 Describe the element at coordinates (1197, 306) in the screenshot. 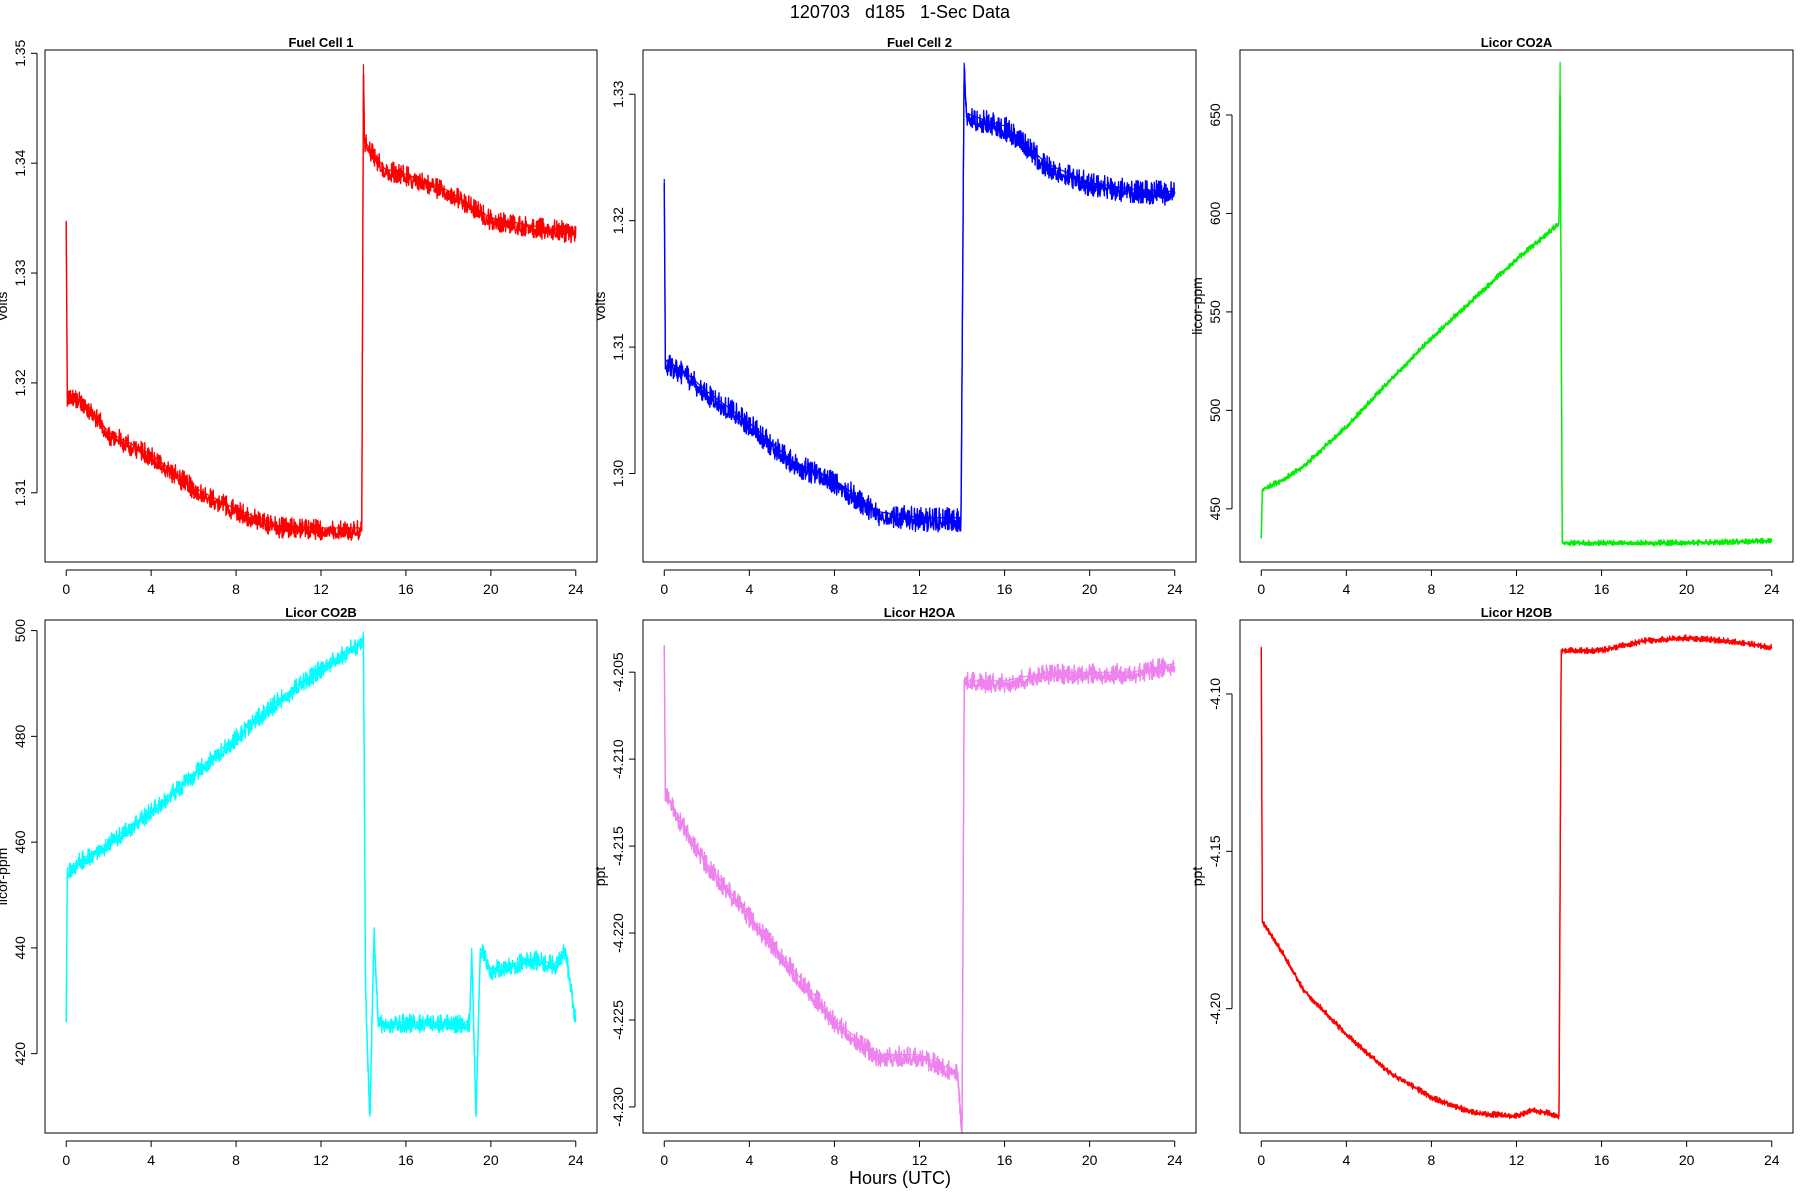

I see `y-axis-label: licor-ppm` at that location.